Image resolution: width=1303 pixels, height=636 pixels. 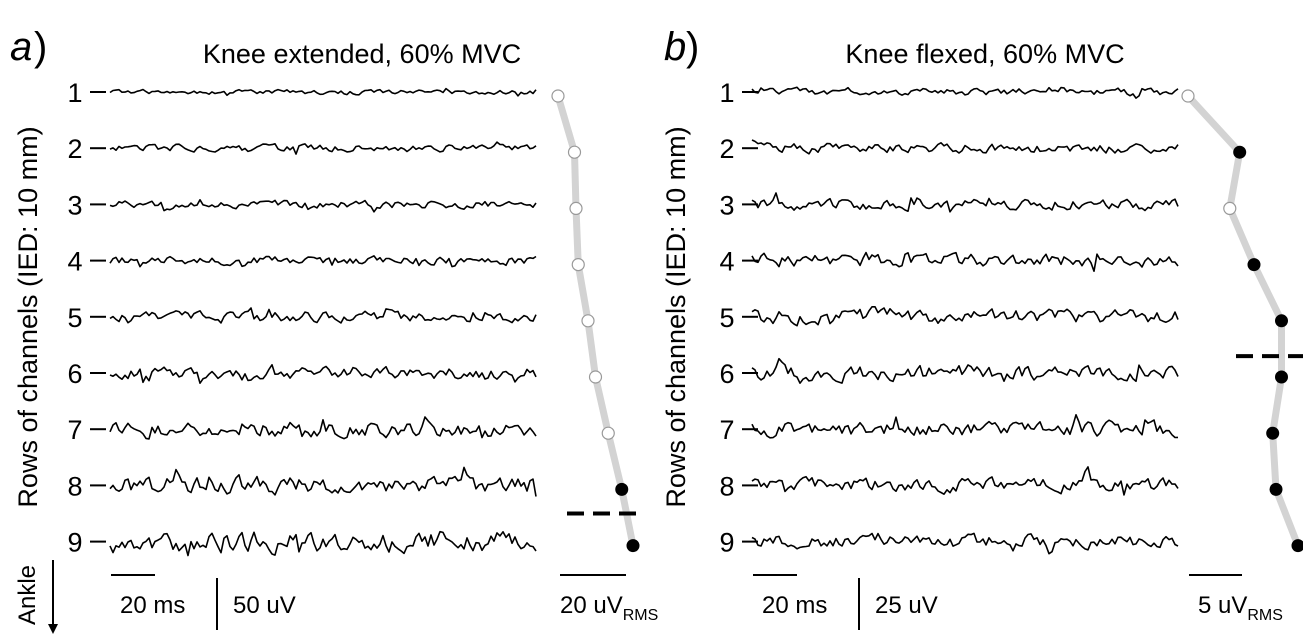 I want to click on panel-a-time-scale-label: 20 ms, so click(x=152, y=605).